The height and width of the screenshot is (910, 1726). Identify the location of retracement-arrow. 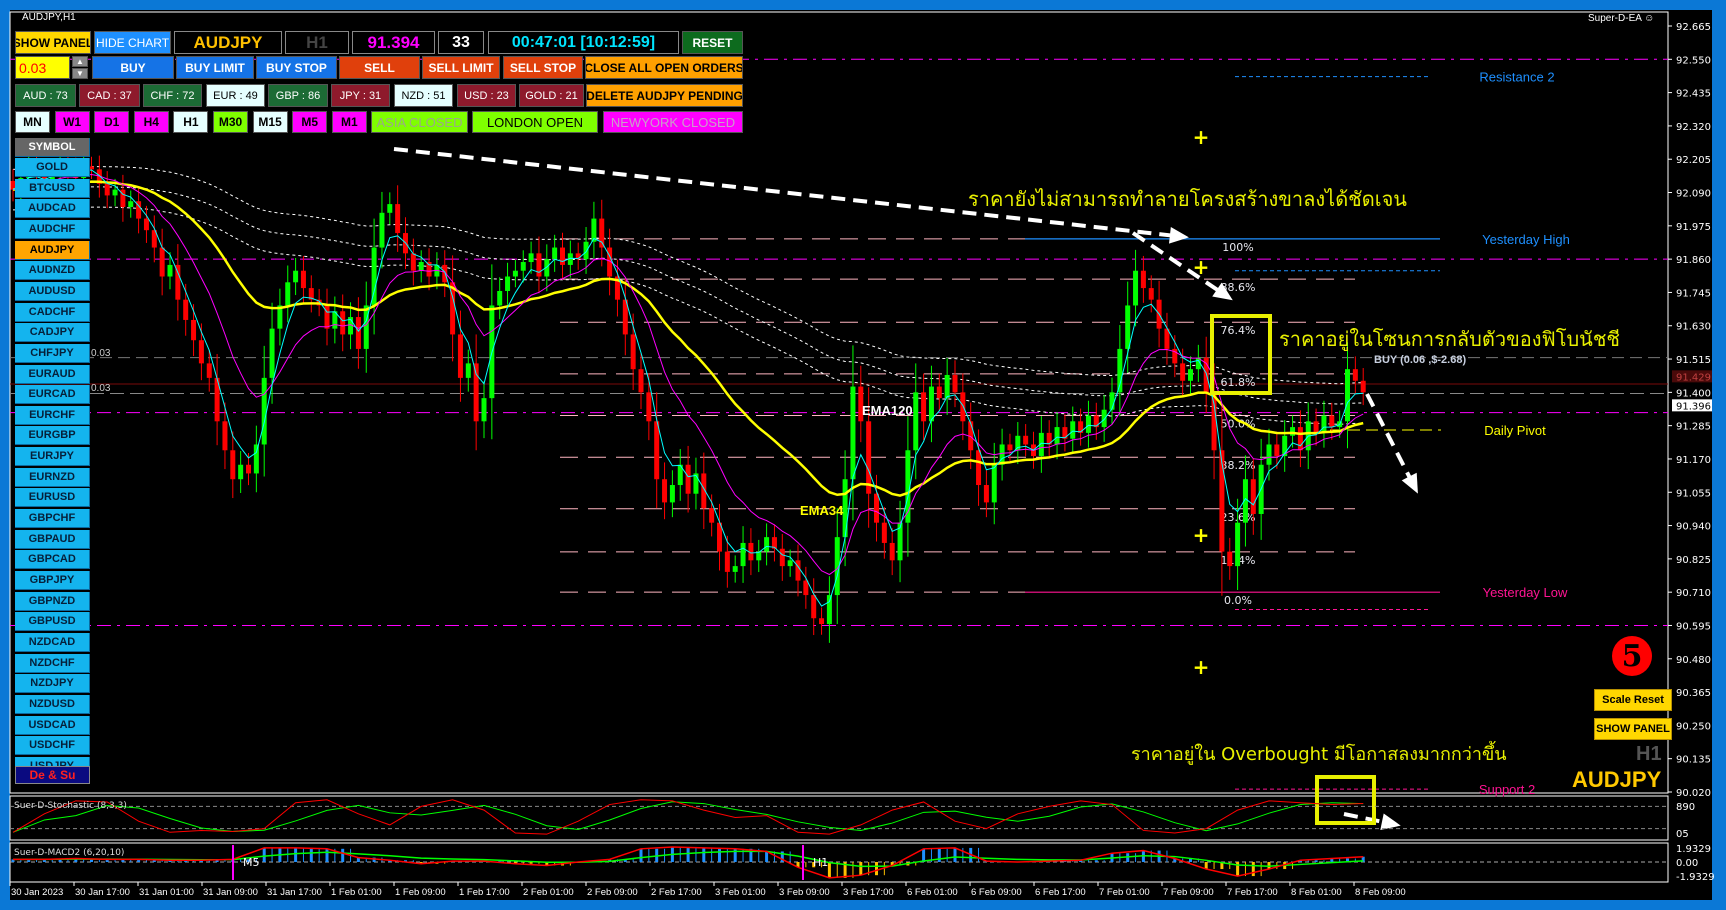
(1177, 263).